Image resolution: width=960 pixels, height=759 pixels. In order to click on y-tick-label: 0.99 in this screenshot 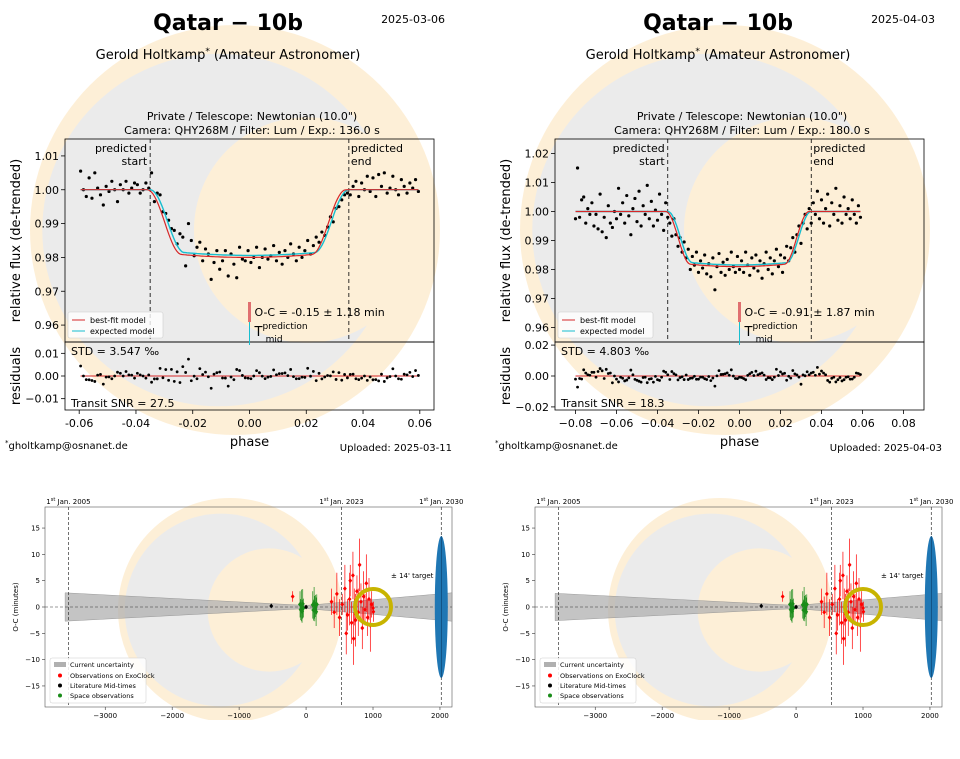, I will do `click(537, 241)`.